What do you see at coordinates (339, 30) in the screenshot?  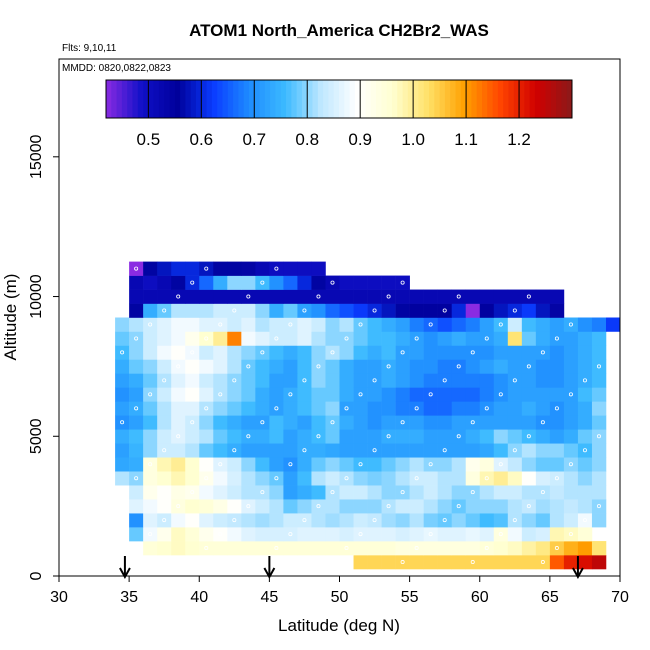 I see `chart-title: ATOM1 North_America CH2Br2_WAS` at bounding box center [339, 30].